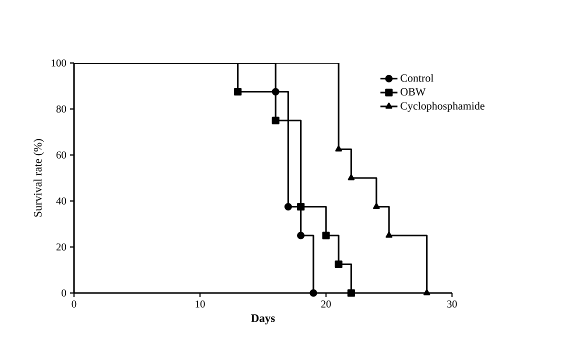 The height and width of the screenshot is (356, 577). Describe the element at coordinates (200, 304) in the screenshot. I see `x-tick-label: 10` at that location.